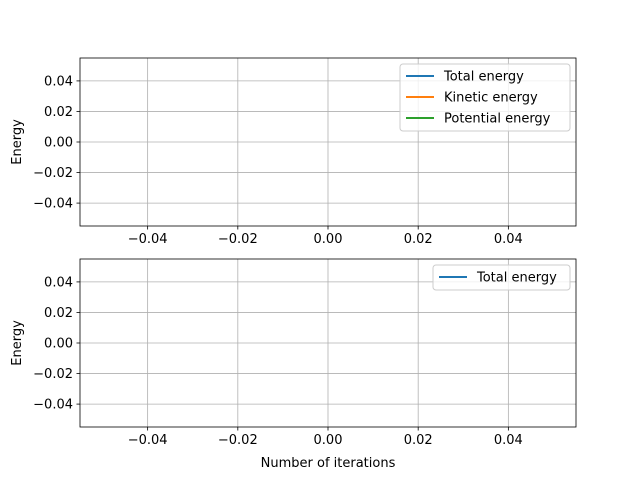 This screenshot has width=640, height=480. I want to click on legend-label: Kinetic energy, so click(491, 98).